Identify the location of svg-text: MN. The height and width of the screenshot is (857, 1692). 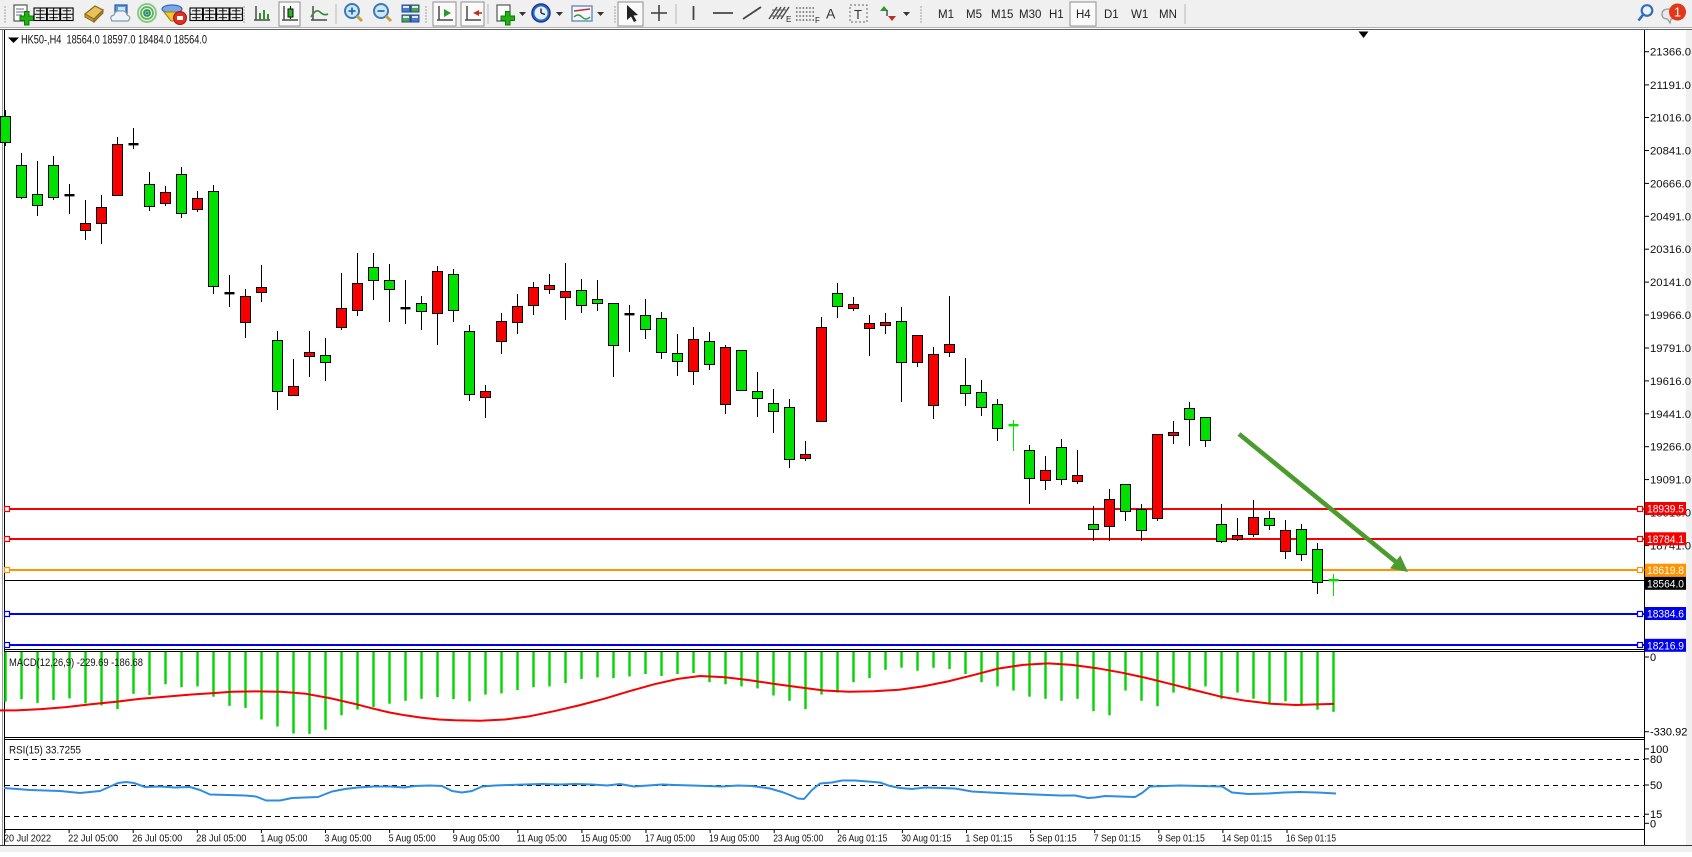
(1168, 15).